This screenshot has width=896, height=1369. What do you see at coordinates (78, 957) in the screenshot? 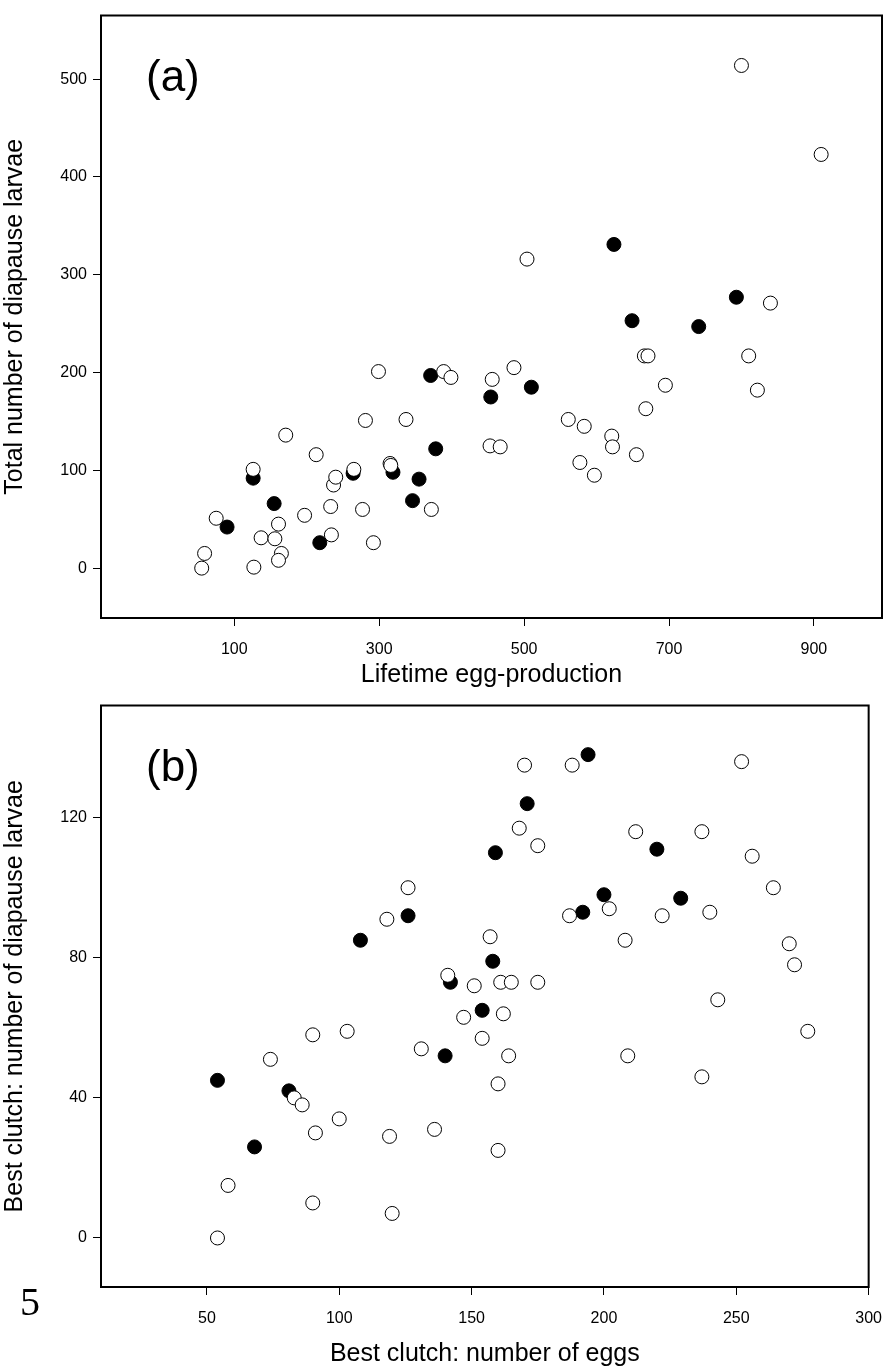
I see `y-tick-label: 80` at bounding box center [78, 957].